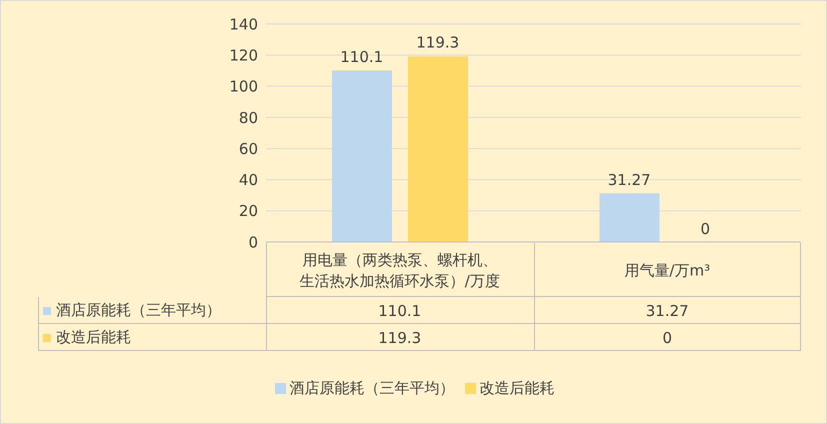 The width and height of the screenshot is (827, 424). What do you see at coordinates (243, 87) in the screenshot?
I see `y-tick-label: 100` at bounding box center [243, 87].